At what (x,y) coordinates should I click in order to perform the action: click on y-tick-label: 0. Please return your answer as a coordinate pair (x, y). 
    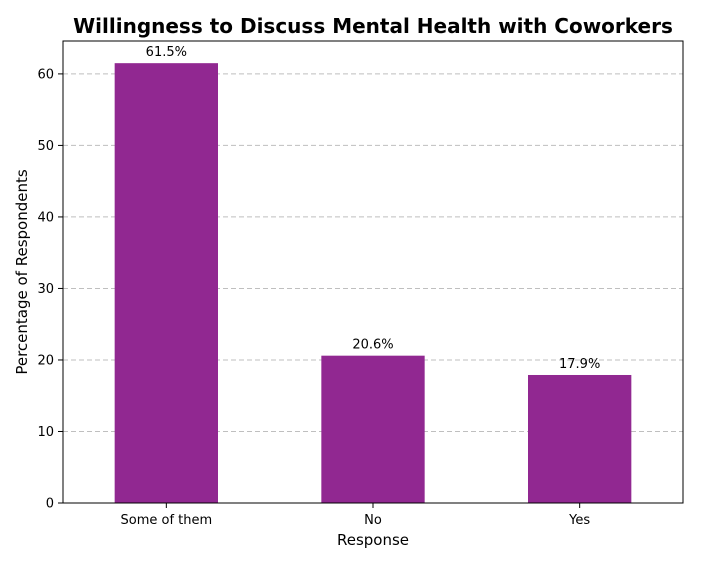
    Looking at the image, I should click on (50, 504).